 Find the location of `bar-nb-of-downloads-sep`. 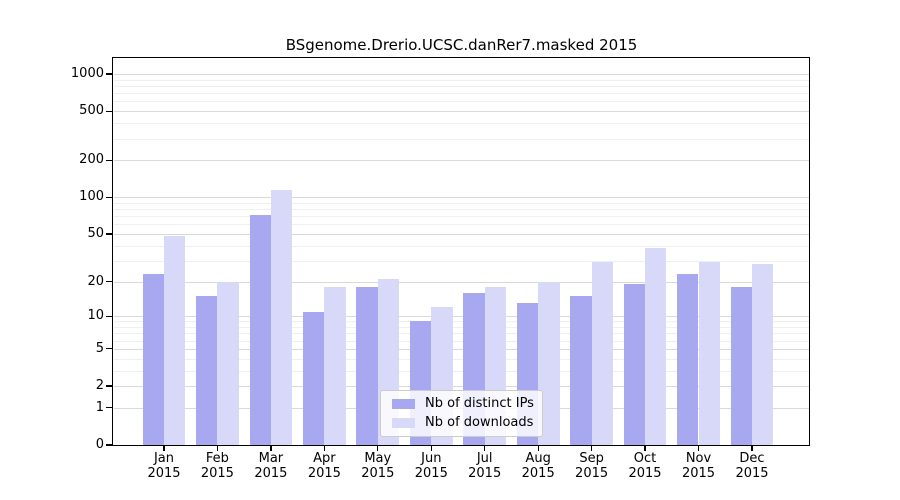

bar-nb-of-downloads-sep is located at coordinates (602, 353).